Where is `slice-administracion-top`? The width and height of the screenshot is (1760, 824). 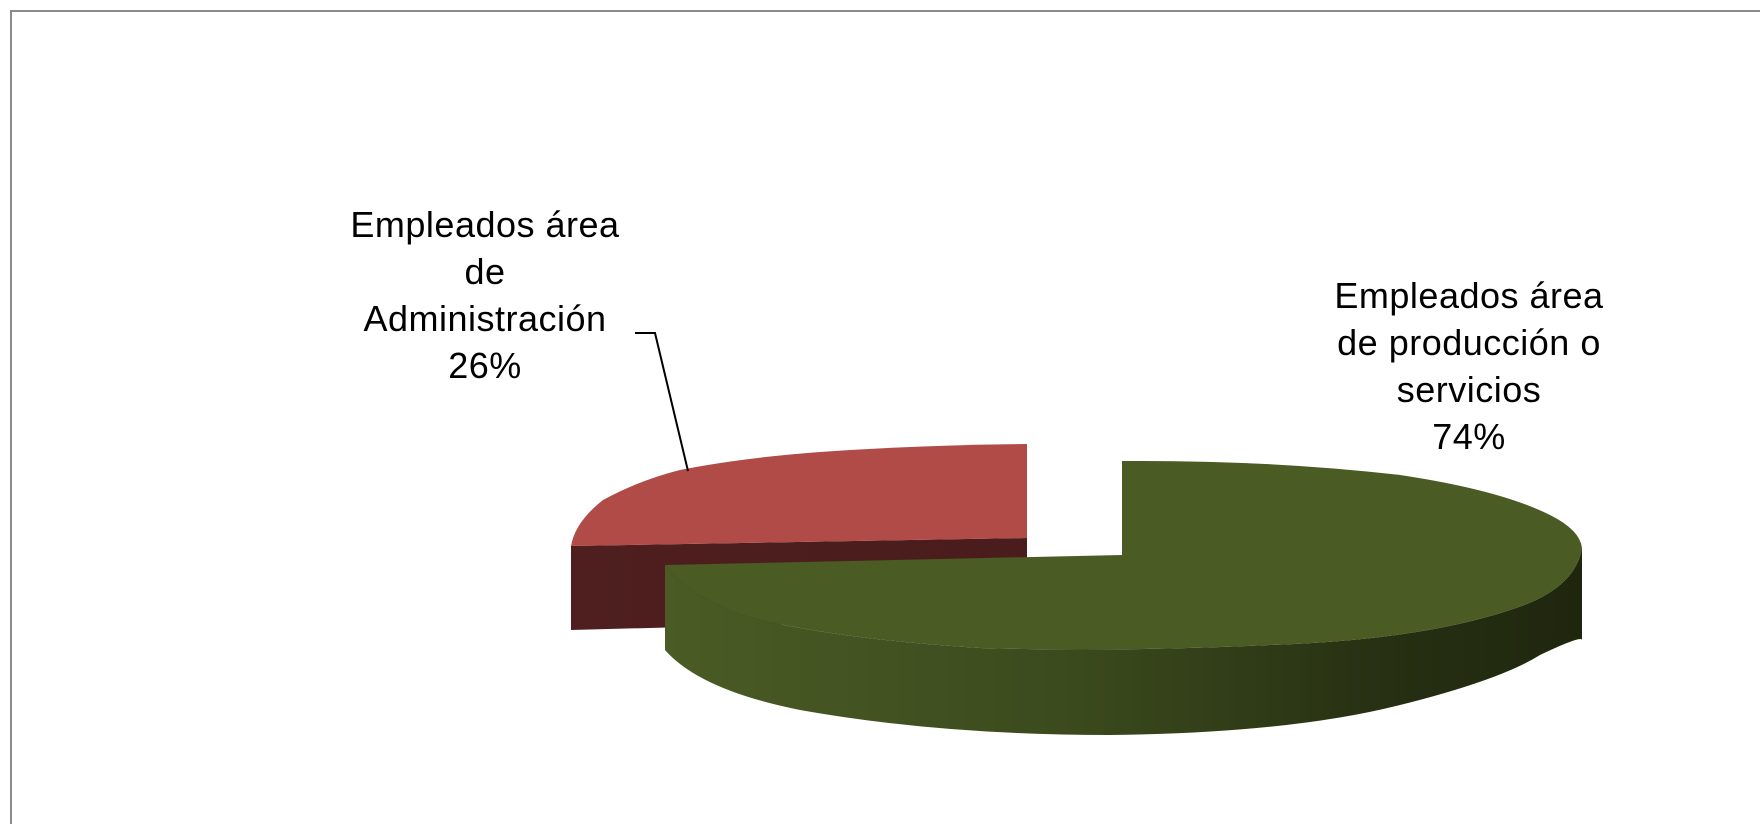
slice-administracion-top is located at coordinates (799, 495).